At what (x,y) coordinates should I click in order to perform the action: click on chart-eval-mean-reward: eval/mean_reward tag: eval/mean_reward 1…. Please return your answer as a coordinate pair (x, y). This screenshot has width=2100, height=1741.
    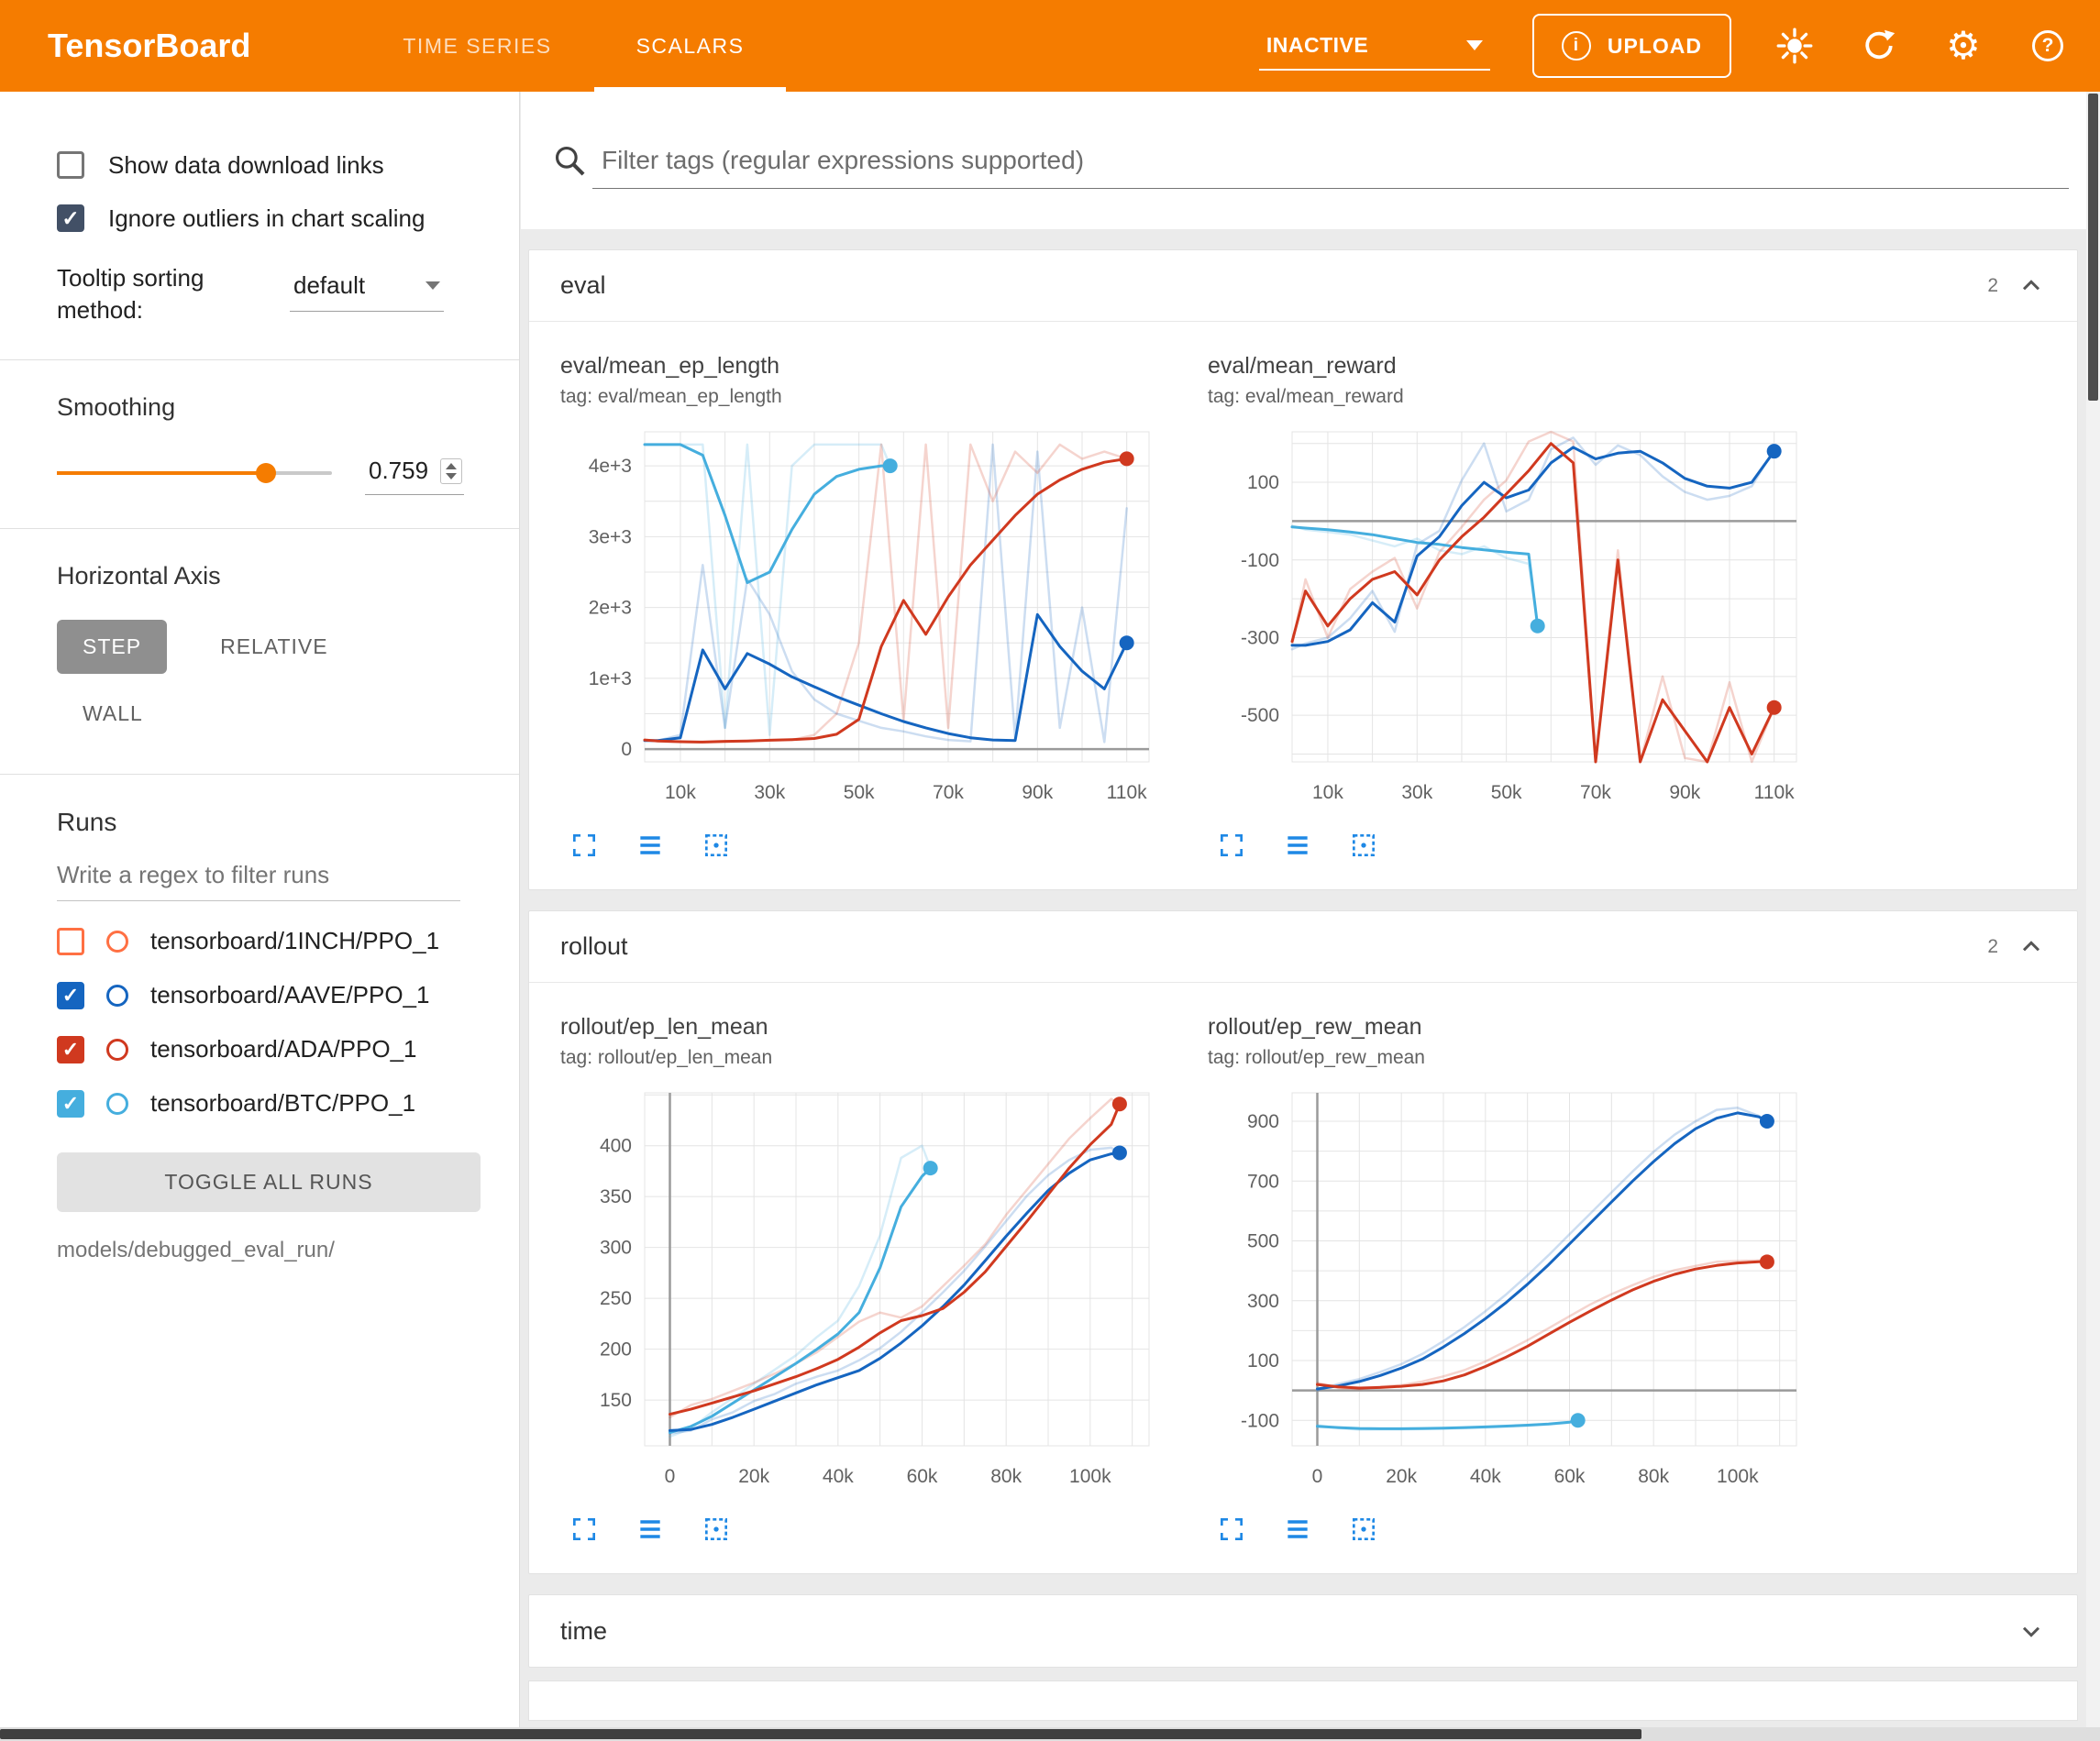
    Looking at the image, I should click on (1527, 614).